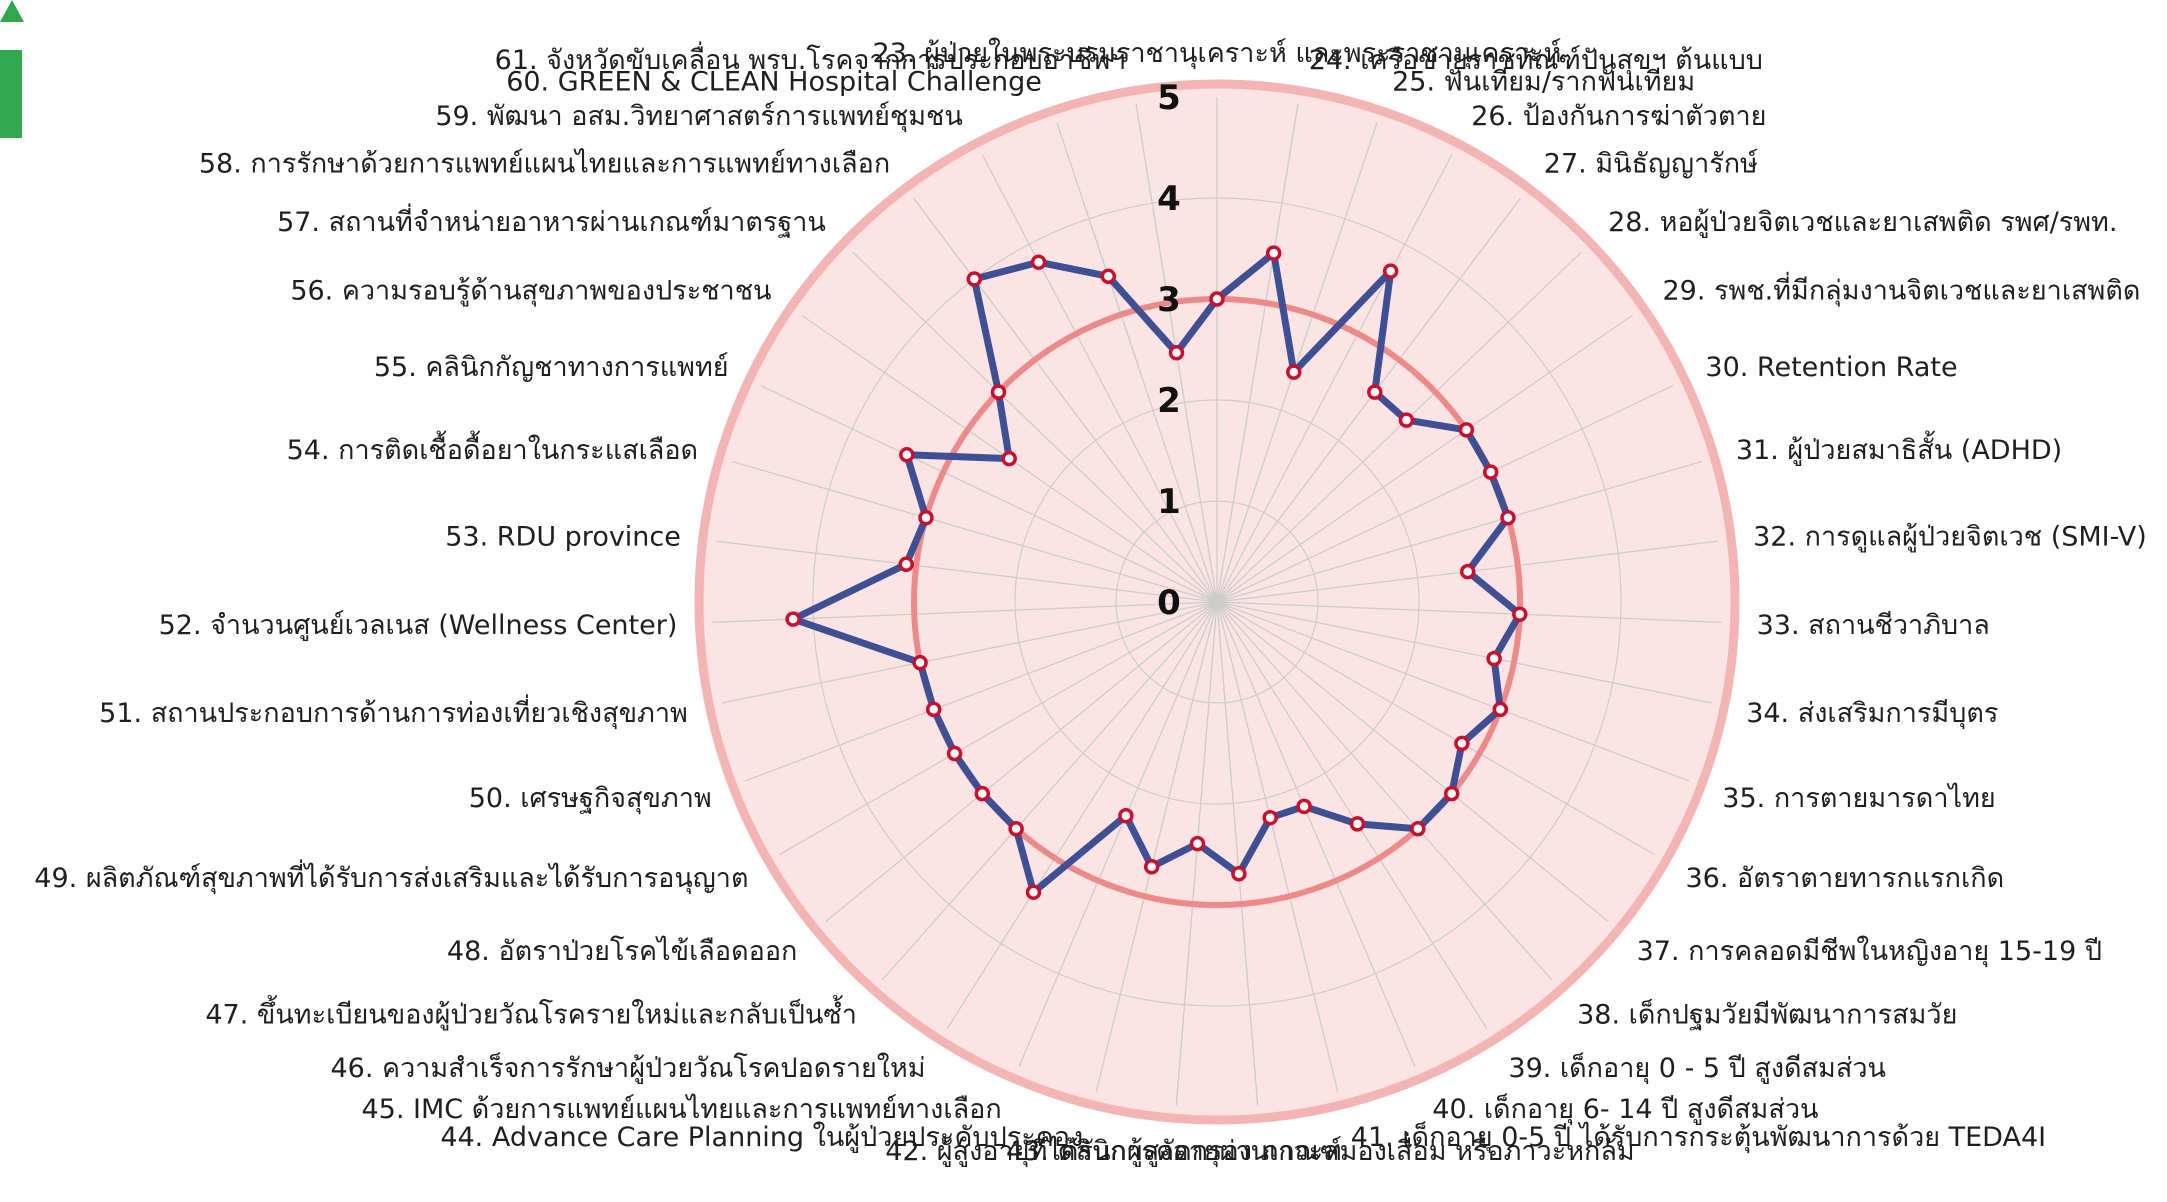 The height and width of the screenshot is (1202, 2167). What do you see at coordinates (1899, 448) in the screenshot?
I see `category-label-8: 31. ผู้ป่วยสมาธิสั้น (ADHD)` at bounding box center [1899, 448].